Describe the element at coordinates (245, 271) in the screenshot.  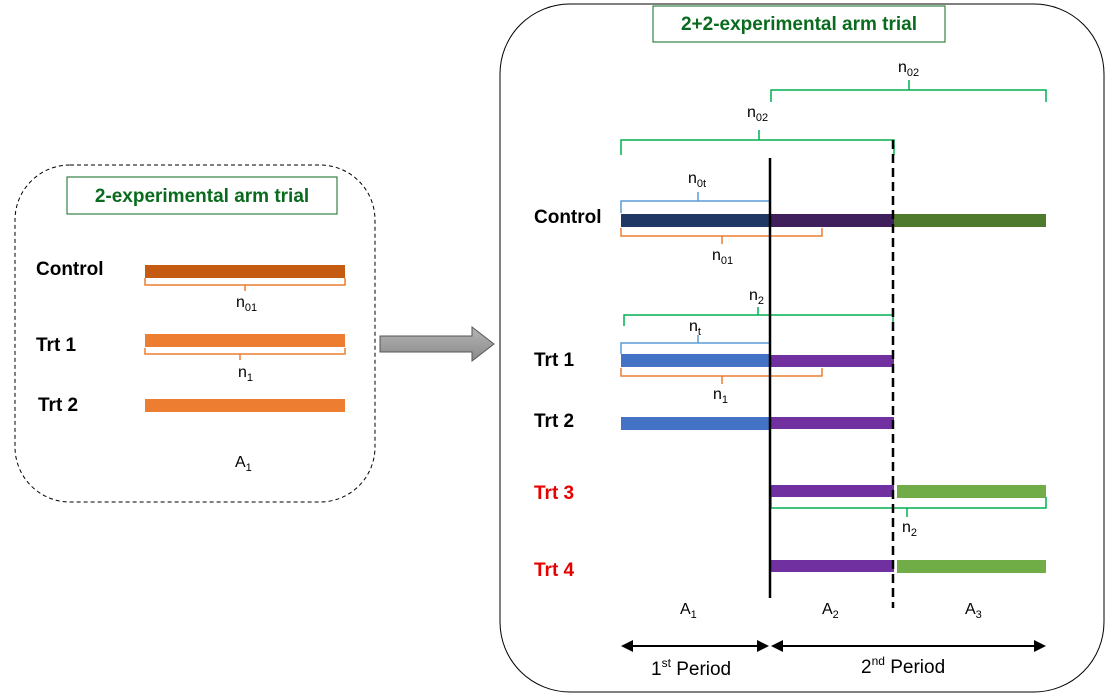
I see `left-bar-control` at that location.